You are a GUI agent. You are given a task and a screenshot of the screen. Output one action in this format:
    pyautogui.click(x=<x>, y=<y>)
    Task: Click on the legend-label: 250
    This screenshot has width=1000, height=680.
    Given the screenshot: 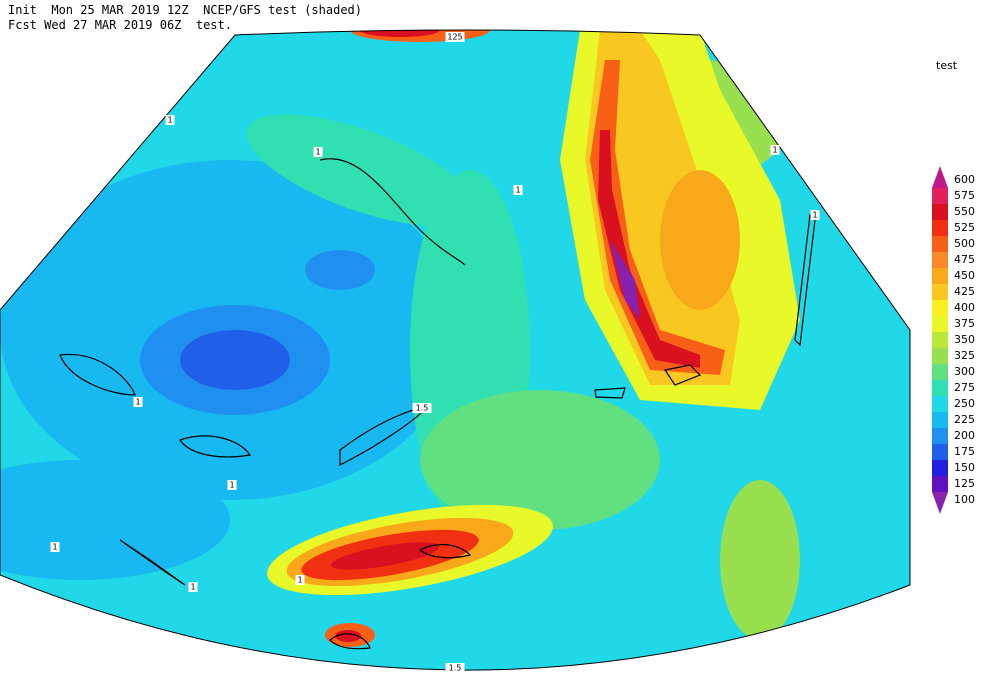 What is the action you would take?
    pyautogui.click(x=964, y=403)
    